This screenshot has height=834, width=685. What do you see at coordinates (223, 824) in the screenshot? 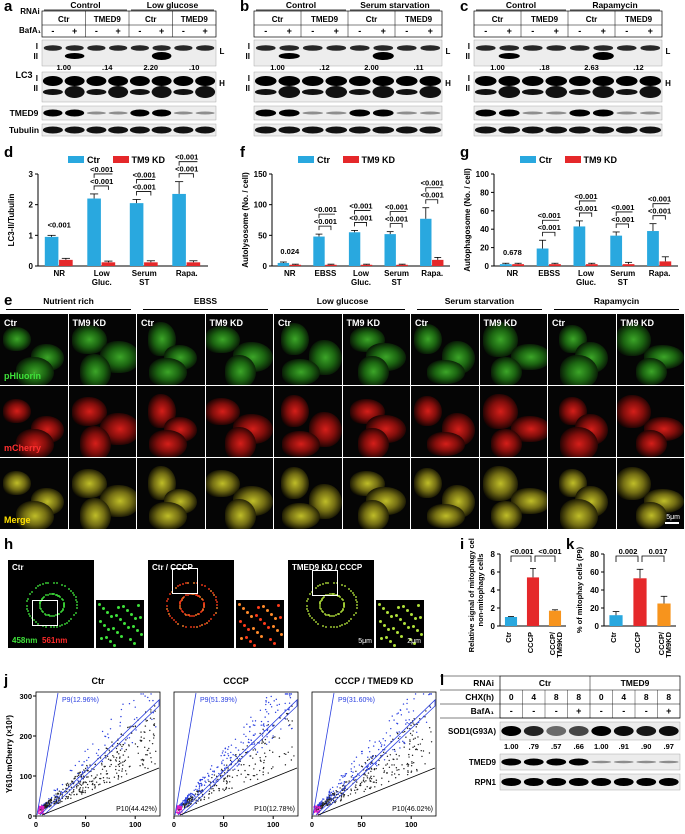
I see `x-tick-label: 50` at bounding box center [223, 824].